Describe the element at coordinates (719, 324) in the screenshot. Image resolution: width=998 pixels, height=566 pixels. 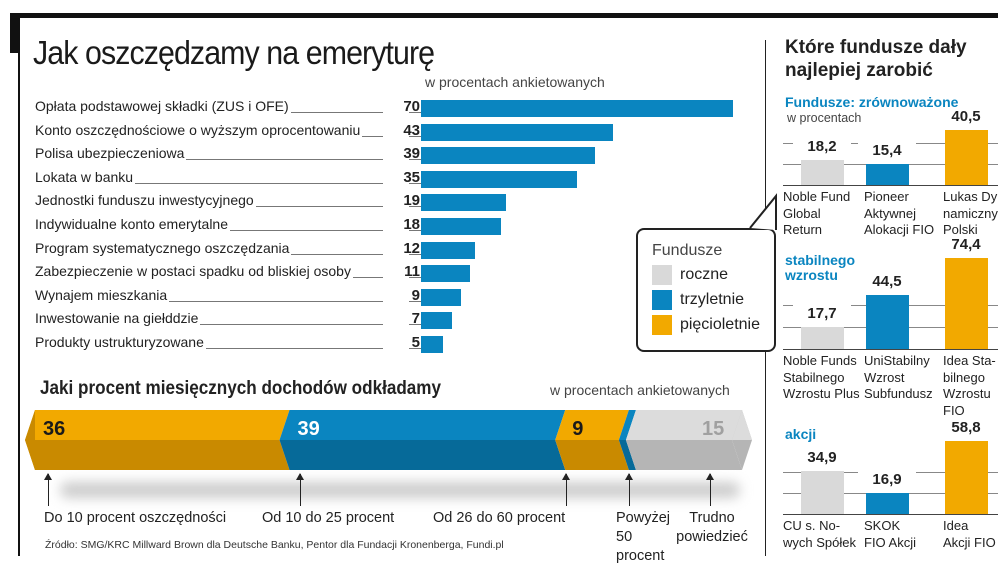
I see `legend-label: pięcioletnie` at that location.